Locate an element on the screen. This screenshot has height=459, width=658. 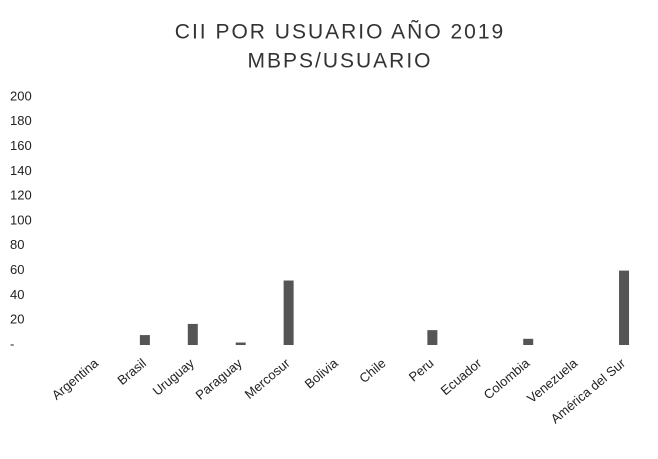
x-tick-label: Uruguay is located at coordinates (174, 376).